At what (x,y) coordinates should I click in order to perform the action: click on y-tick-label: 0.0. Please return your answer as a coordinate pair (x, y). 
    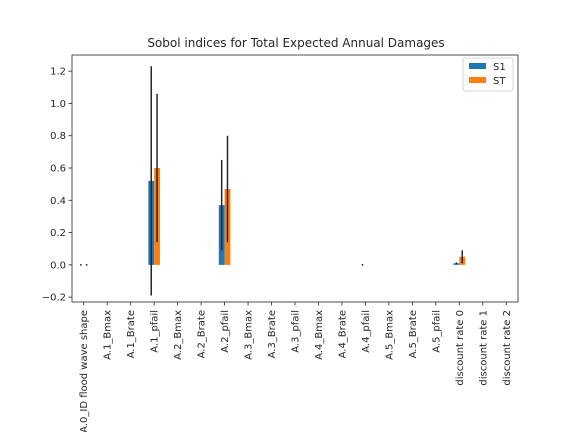
    Looking at the image, I should click on (58, 265).